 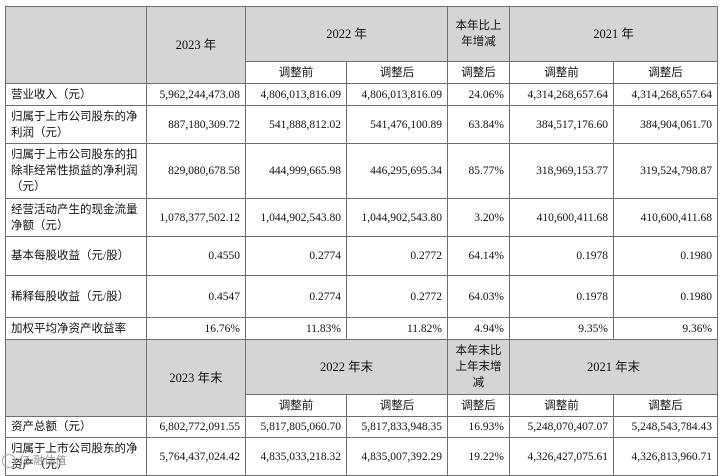 I want to click on header-2022-end-after: 调整后, so click(x=397, y=405).